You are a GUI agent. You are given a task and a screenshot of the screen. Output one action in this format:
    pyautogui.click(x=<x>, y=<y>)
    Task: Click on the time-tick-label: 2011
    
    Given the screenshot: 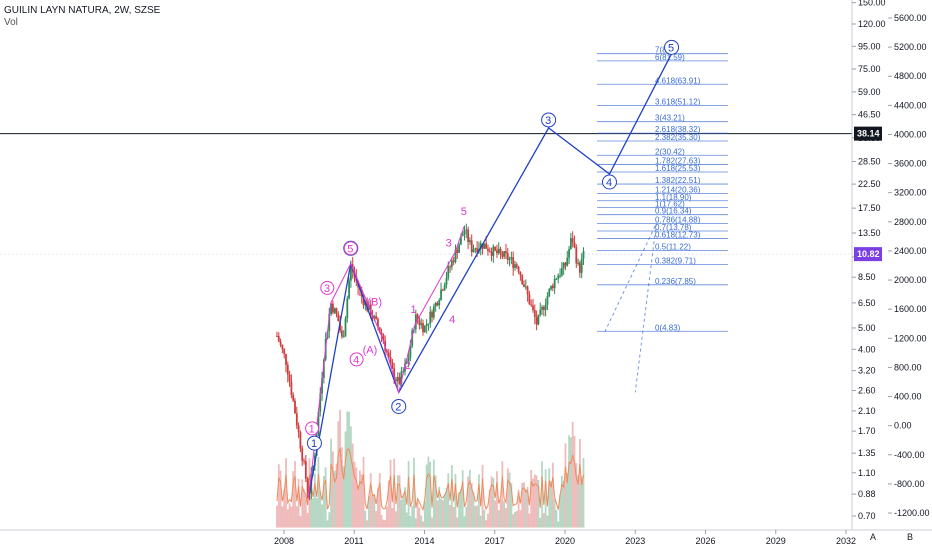 What is the action you would take?
    pyautogui.click(x=353, y=541)
    